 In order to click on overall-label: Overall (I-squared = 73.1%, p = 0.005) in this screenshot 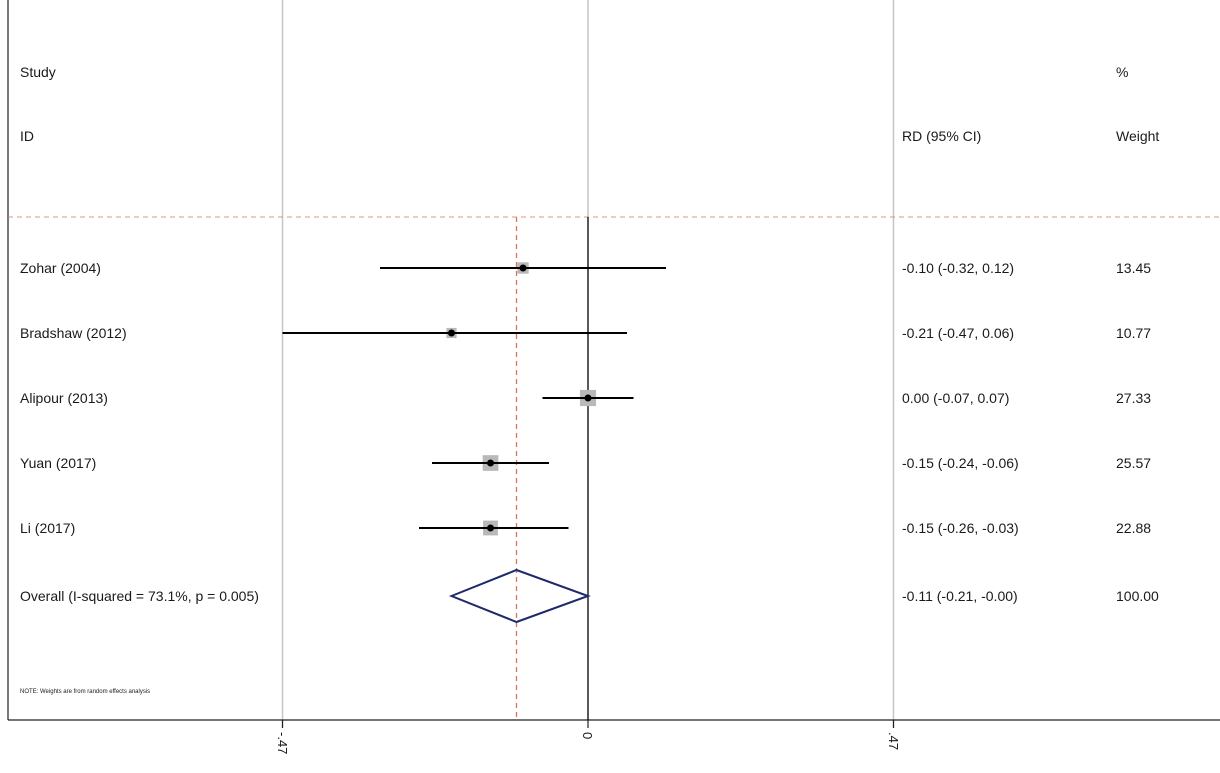, I will do `click(139, 596)`.